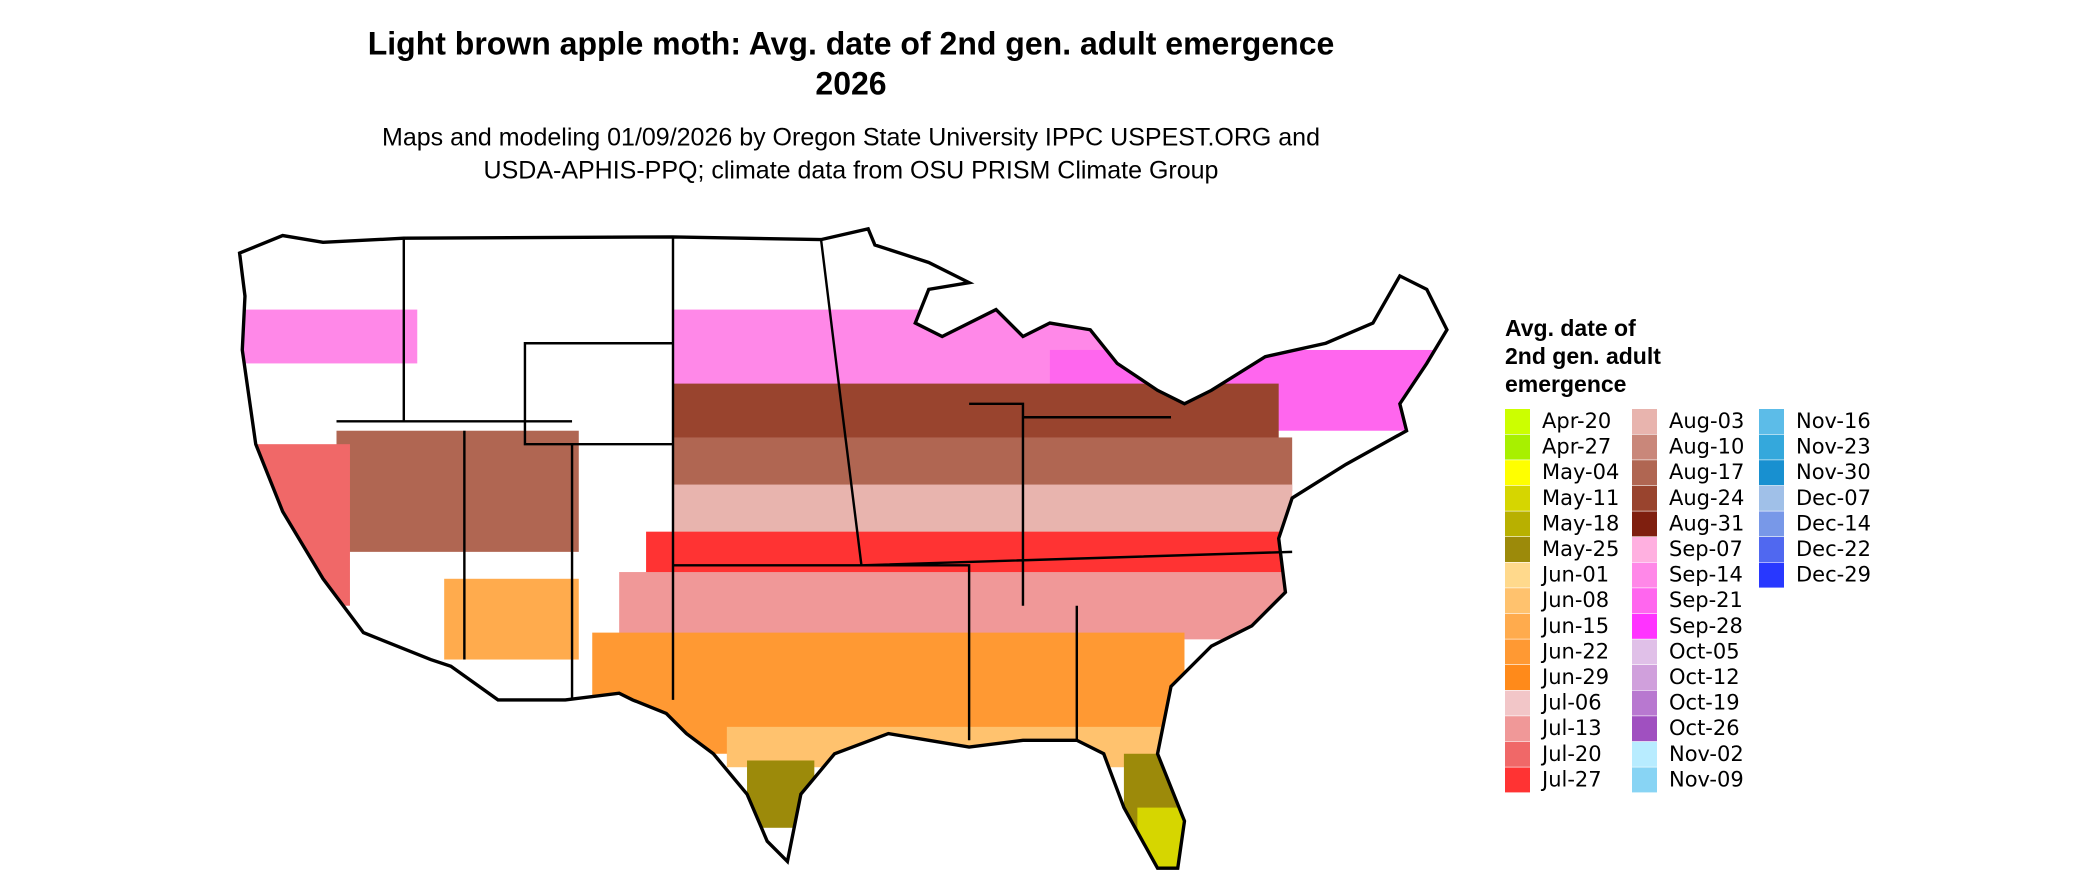  Describe the element at coordinates (1571, 728) in the screenshot. I see `legend-label: Jul-13` at that location.